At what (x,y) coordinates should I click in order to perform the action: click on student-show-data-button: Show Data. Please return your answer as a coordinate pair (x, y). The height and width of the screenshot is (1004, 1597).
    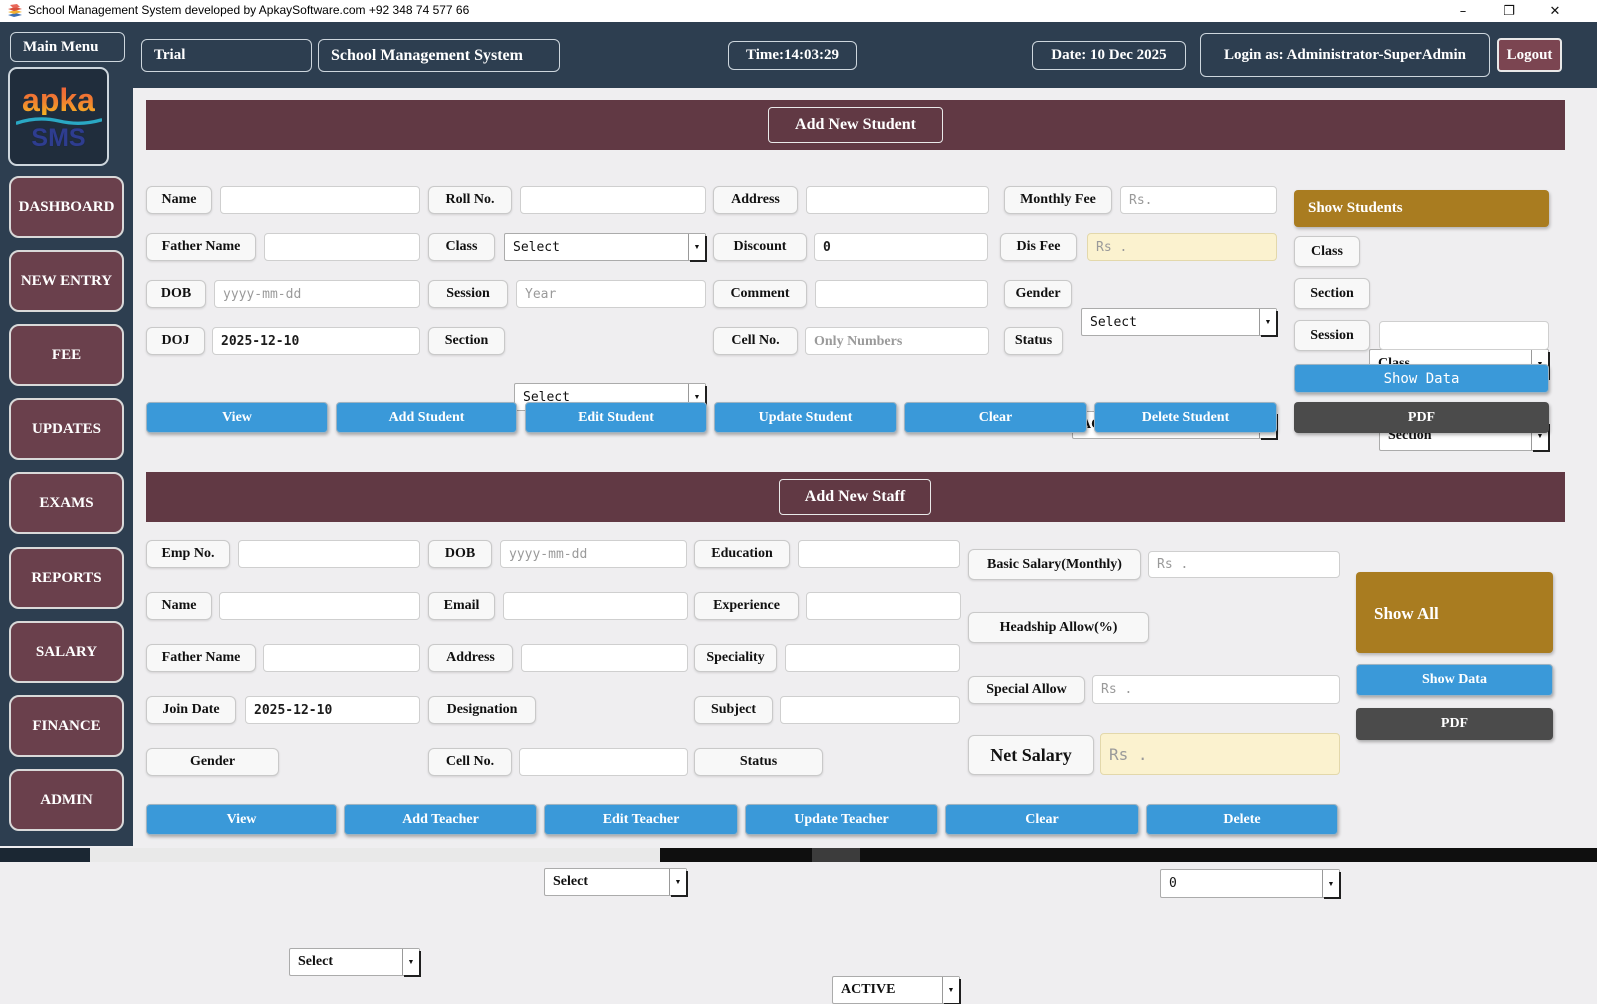
    Looking at the image, I should click on (1421, 378).